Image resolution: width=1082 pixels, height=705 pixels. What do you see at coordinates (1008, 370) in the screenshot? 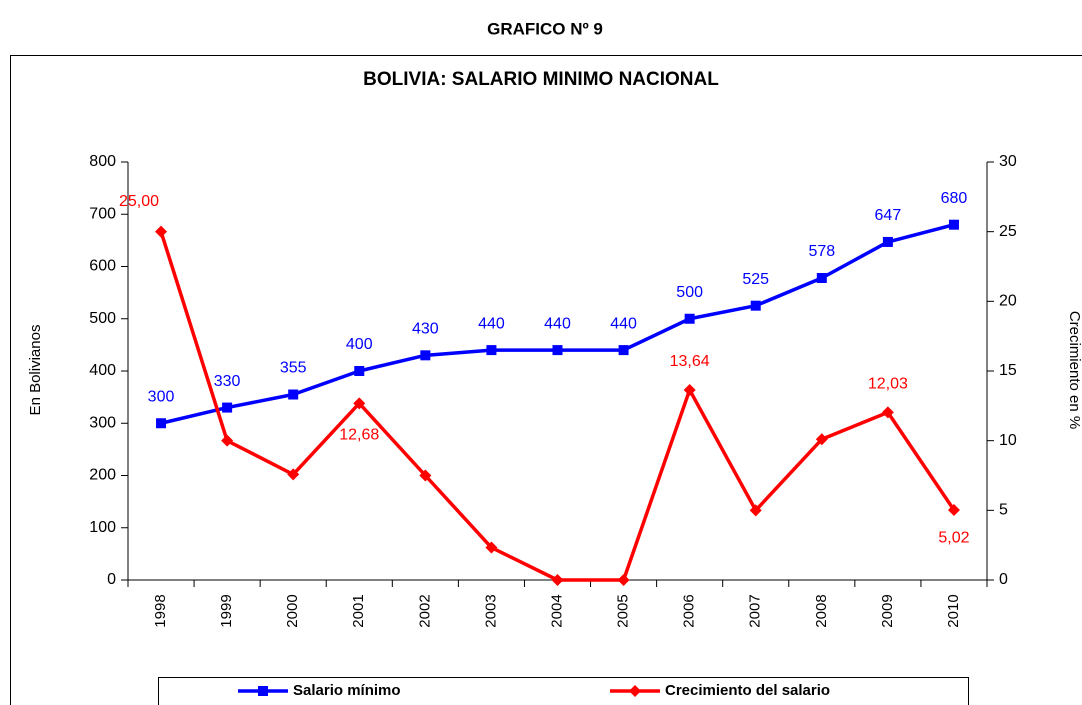
I see `y2-tick-label: 15` at bounding box center [1008, 370].